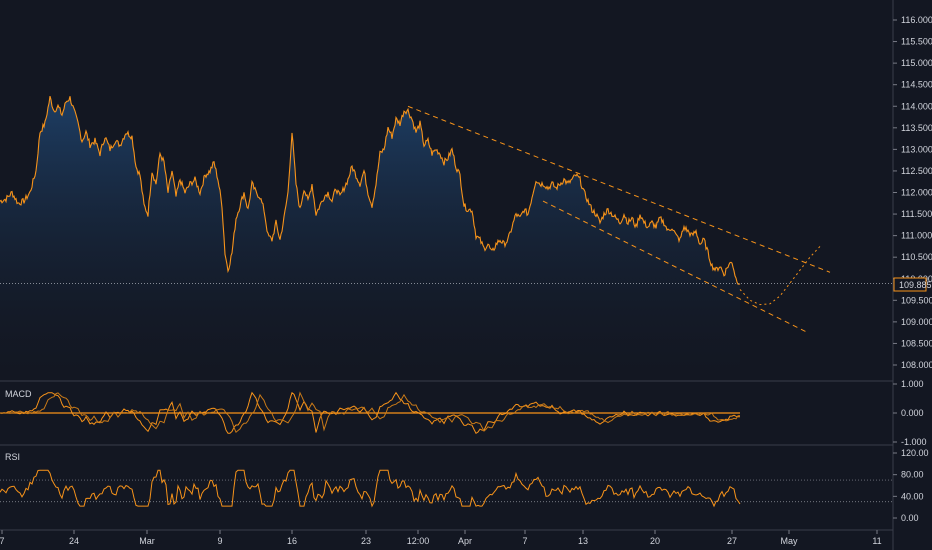 This screenshot has width=932, height=550. I want to click on rsi-line, so click(370, 488).